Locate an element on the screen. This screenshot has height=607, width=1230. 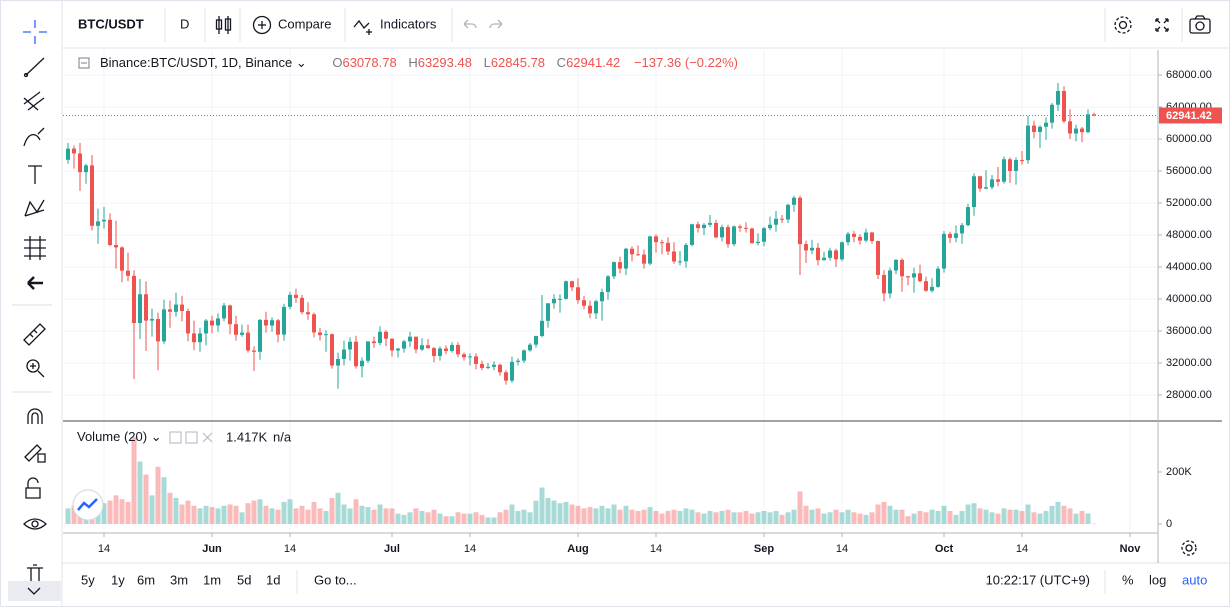
compare-button: Compare is located at coordinates (304, 23).